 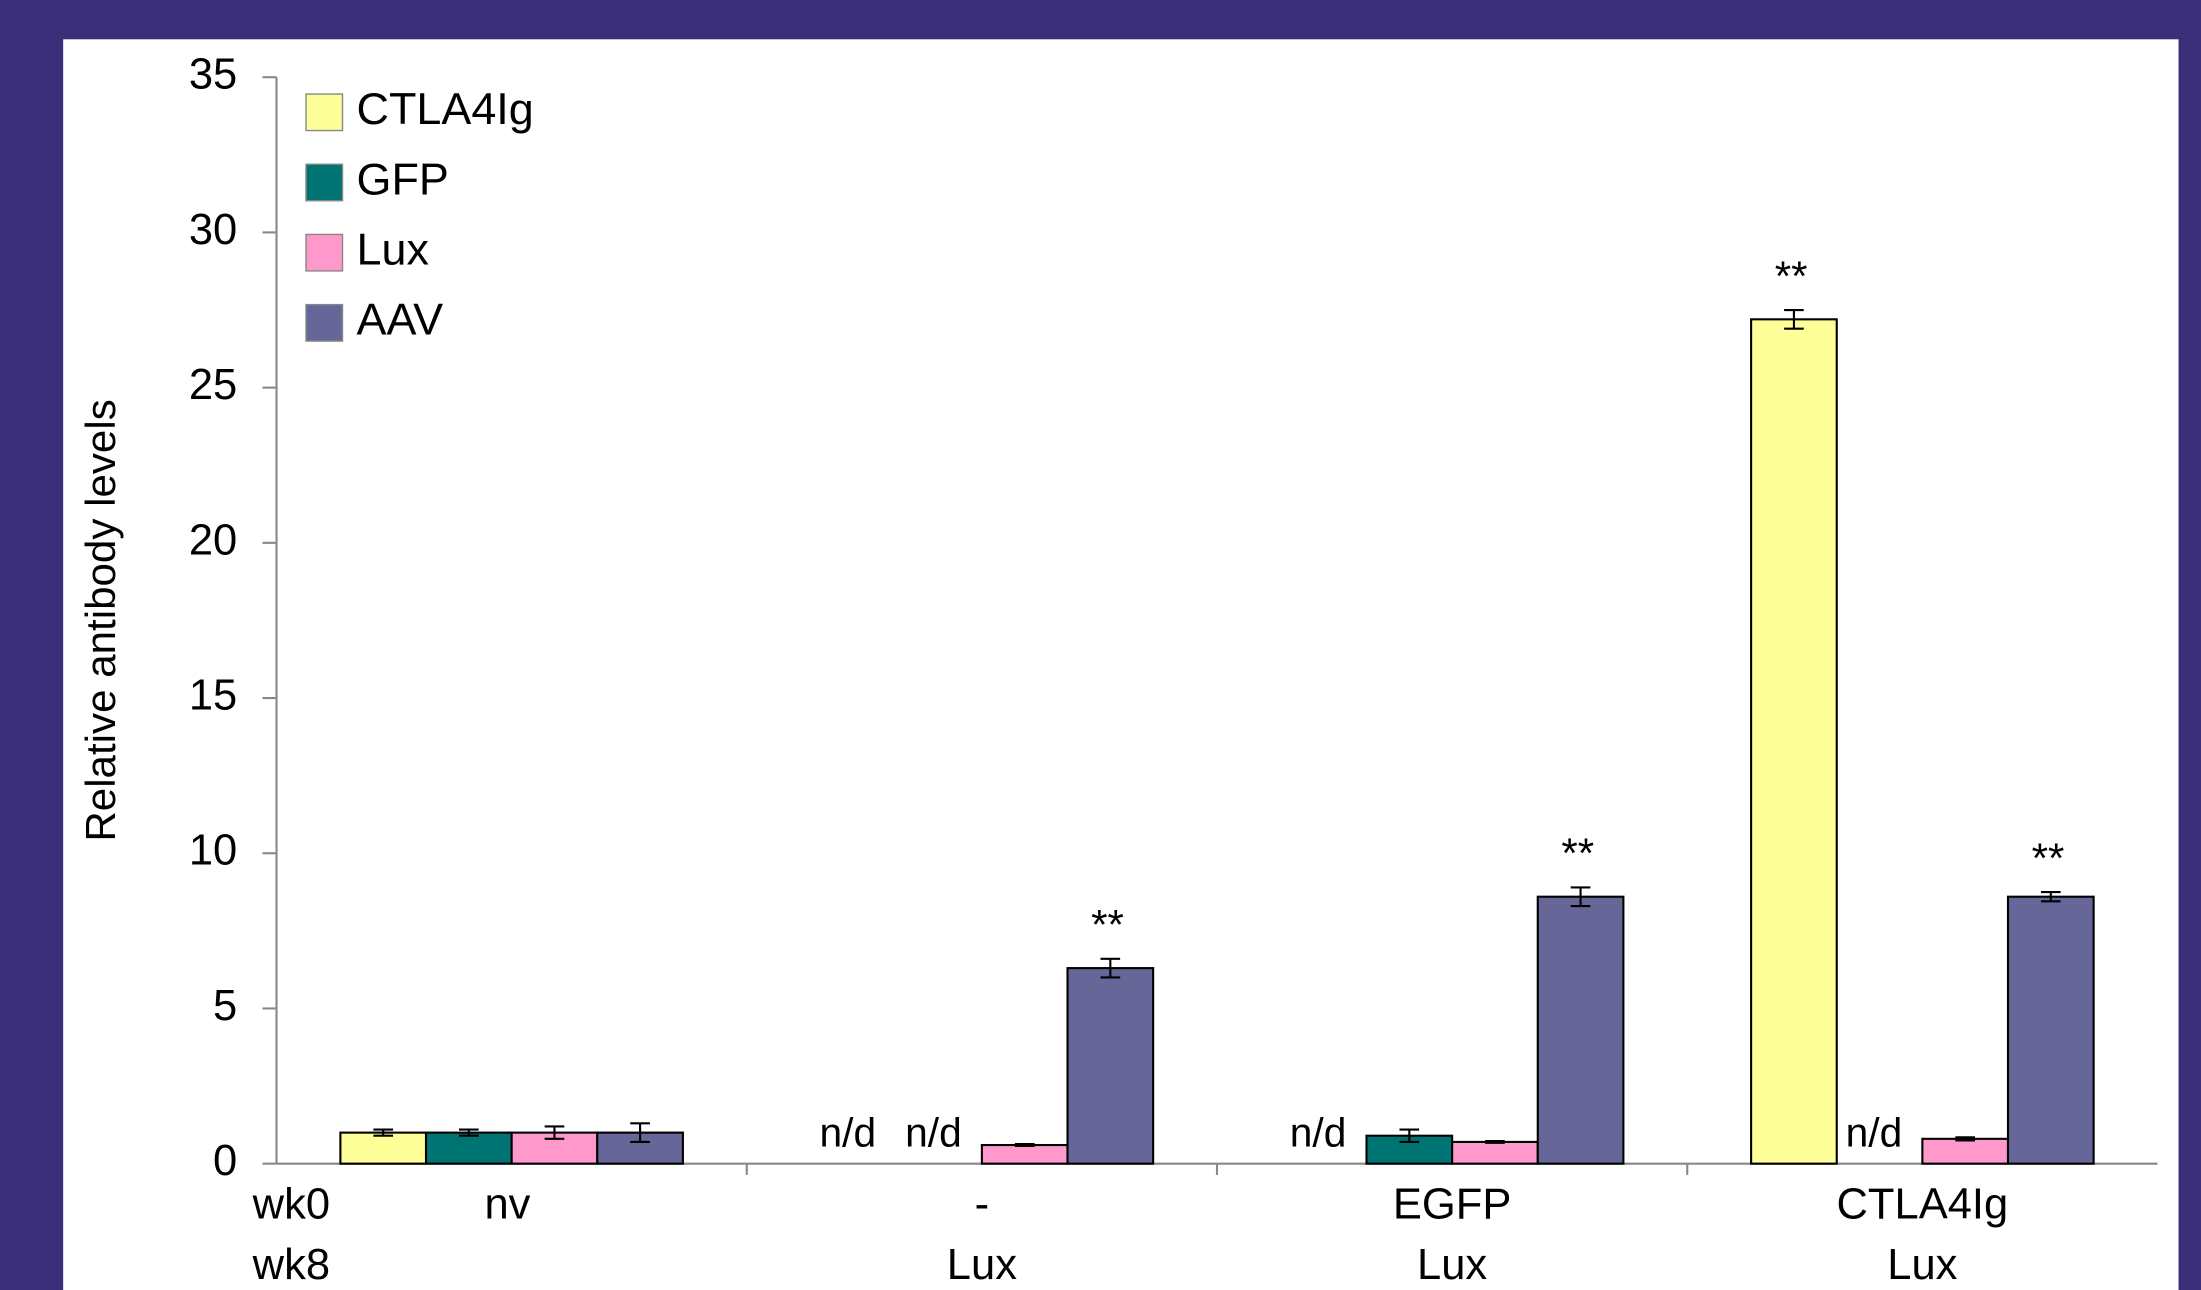 I want to click on y-tick-label: 15, so click(x=213, y=696).